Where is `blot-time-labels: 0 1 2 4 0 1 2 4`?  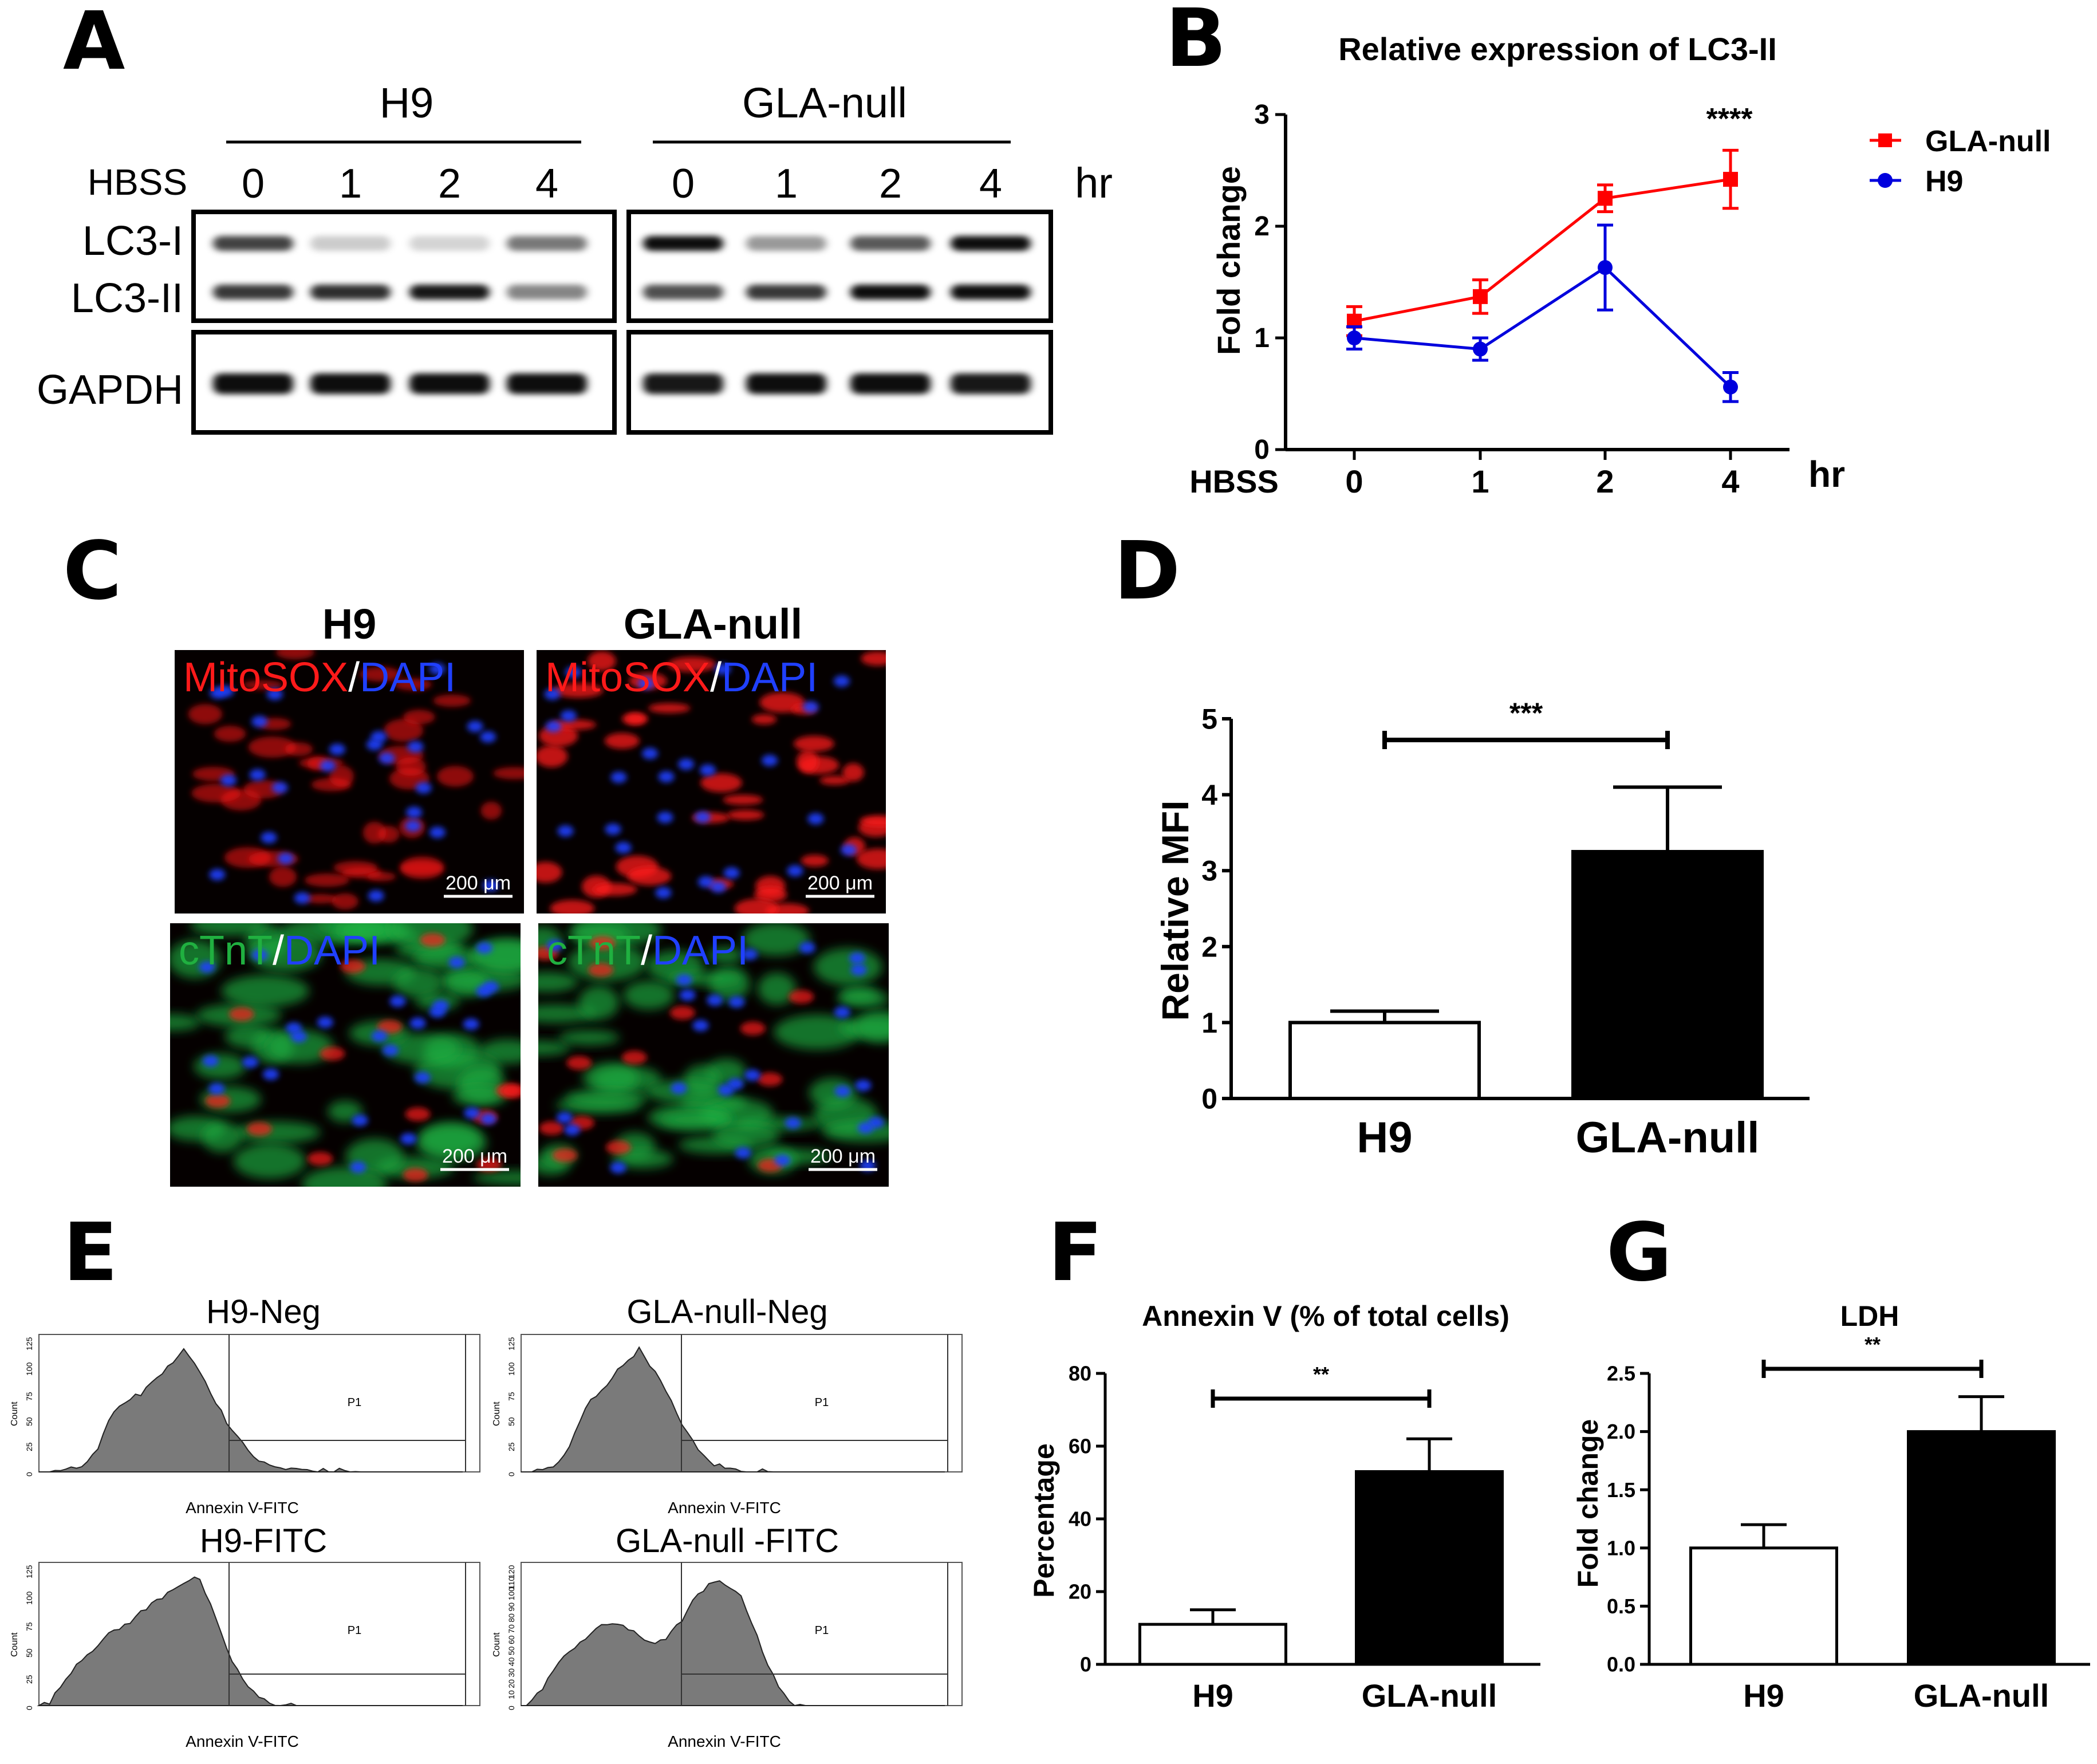
blot-time-labels: 0 1 2 4 0 1 2 4 is located at coordinates (622, 184).